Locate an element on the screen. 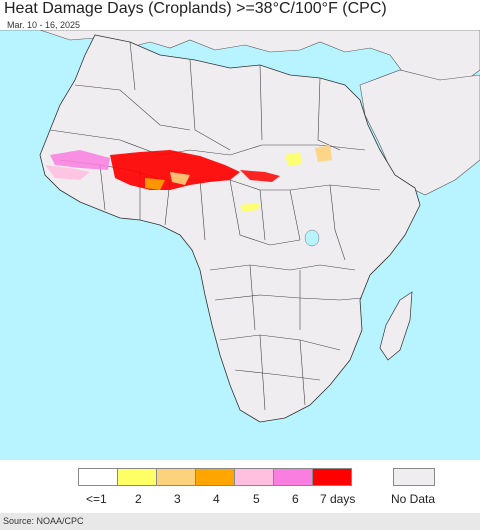 This screenshot has width=480, height=530. legend-swatch-no-data is located at coordinates (414, 477).